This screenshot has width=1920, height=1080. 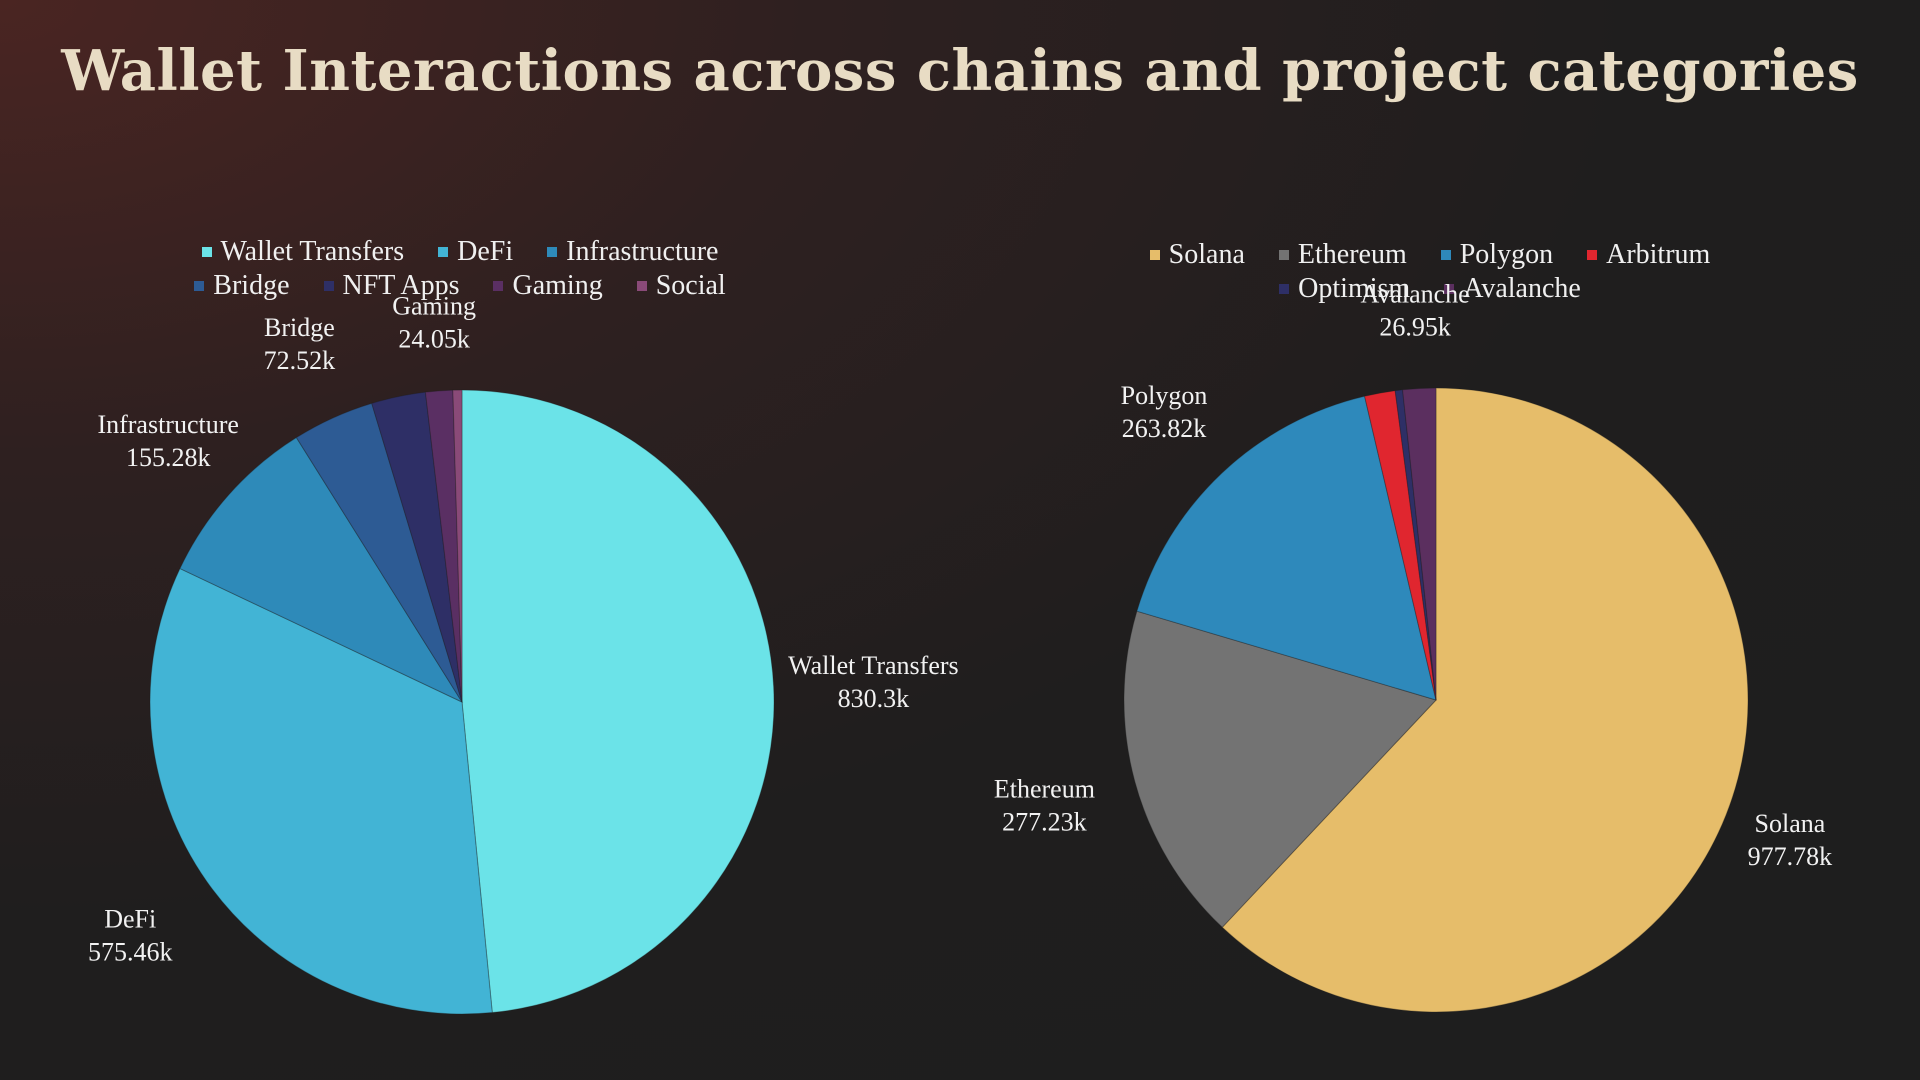 I want to click on legend-label: Social, so click(x=690, y=285).